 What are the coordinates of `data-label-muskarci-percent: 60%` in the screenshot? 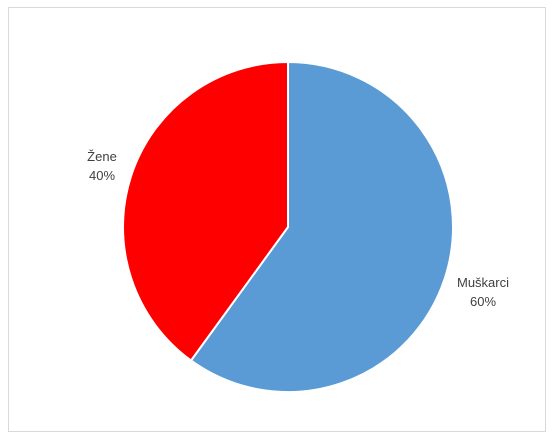 It's located at (483, 301).